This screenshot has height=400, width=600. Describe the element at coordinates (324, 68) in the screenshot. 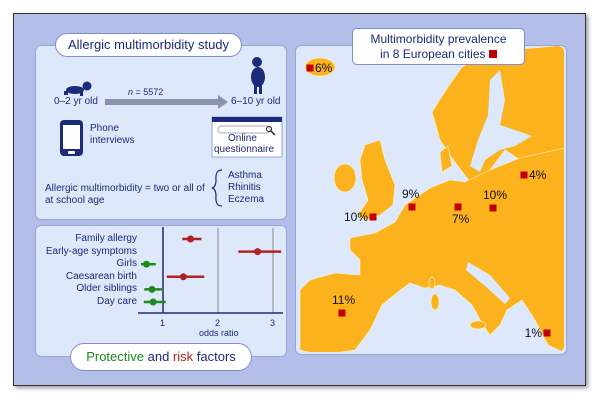

I see `city-prevalence-label: 6%` at that location.